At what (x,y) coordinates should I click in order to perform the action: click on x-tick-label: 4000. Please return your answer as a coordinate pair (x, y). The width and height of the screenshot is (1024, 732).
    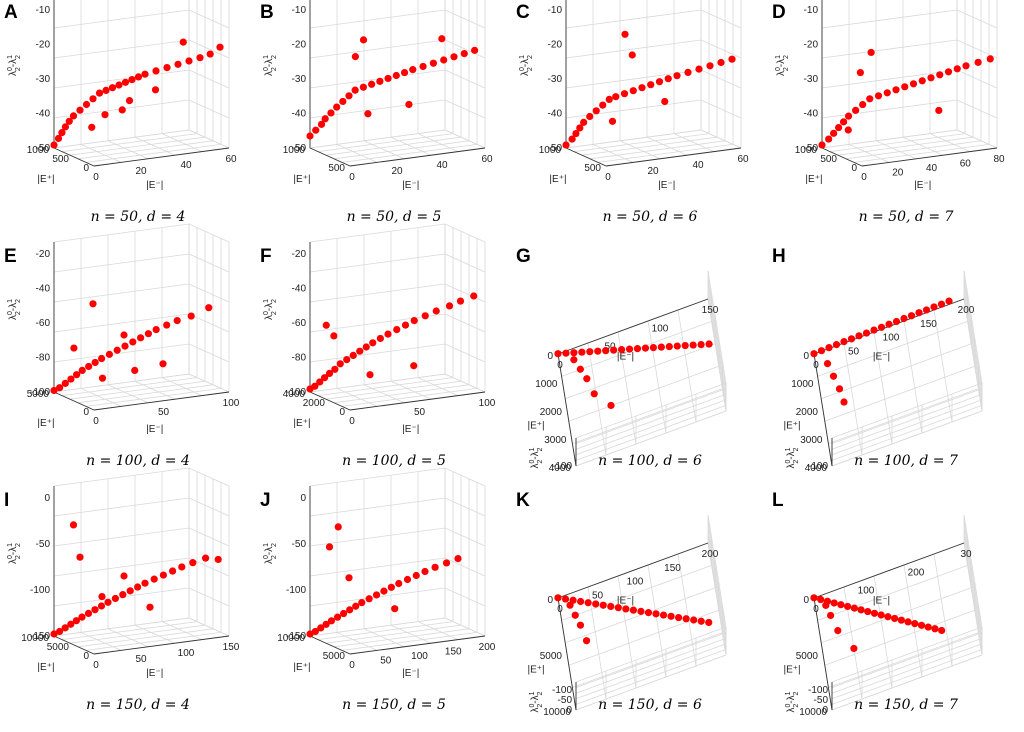
    Looking at the image, I should click on (294, 394).